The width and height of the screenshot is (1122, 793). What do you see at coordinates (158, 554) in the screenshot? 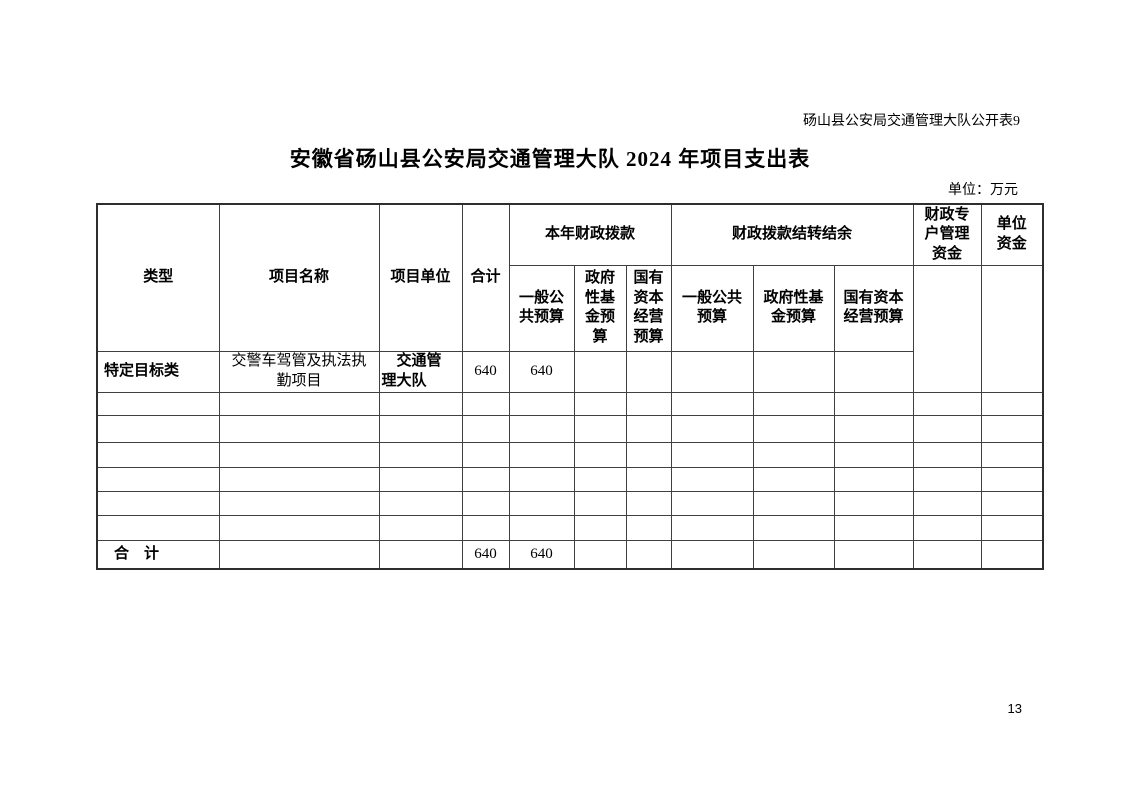
I see `cell-total-label: 合 计` at bounding box center [158, 554].